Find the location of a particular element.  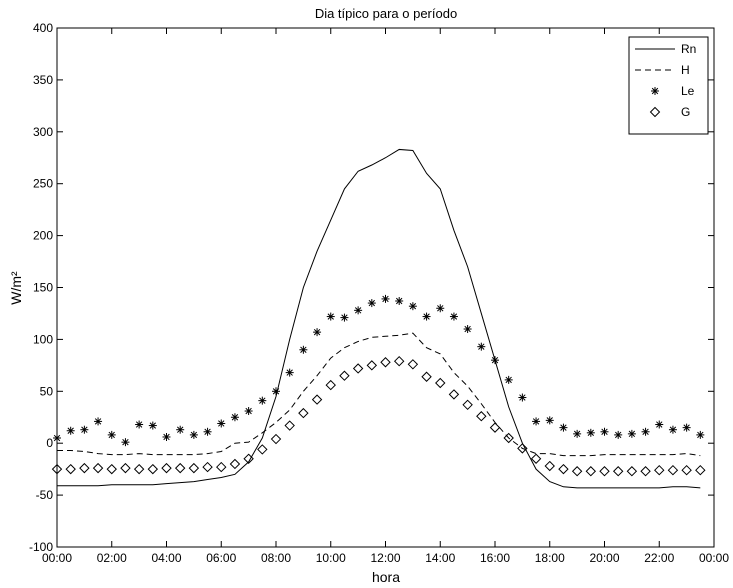

legend-swatch-g is located at coordinates (655, 112).